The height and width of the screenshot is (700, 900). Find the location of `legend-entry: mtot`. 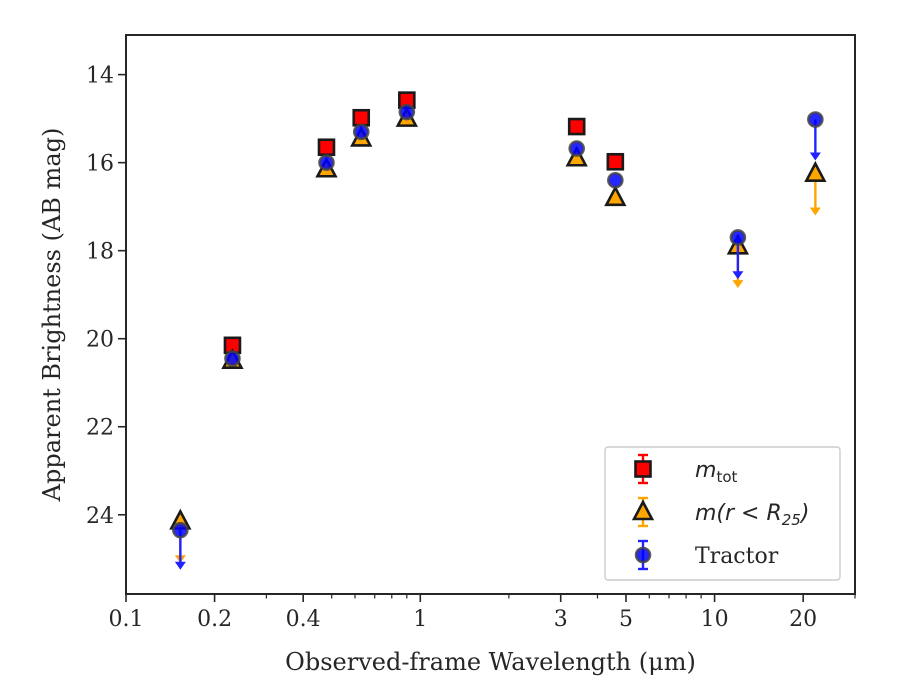

legend-entry: mtot is located at coordinates (685, 469).